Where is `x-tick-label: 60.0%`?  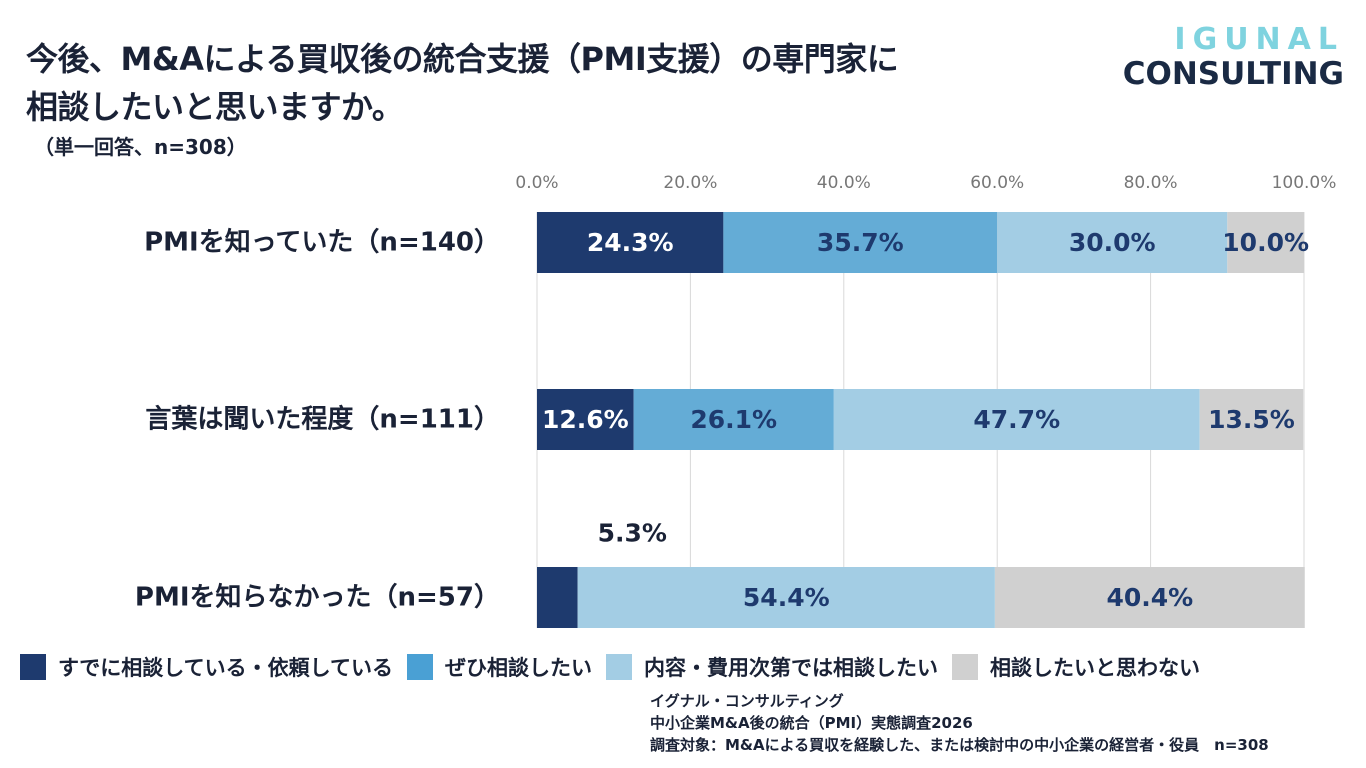
x-tick-label: 60.0% is located at coordinates (997, 183).